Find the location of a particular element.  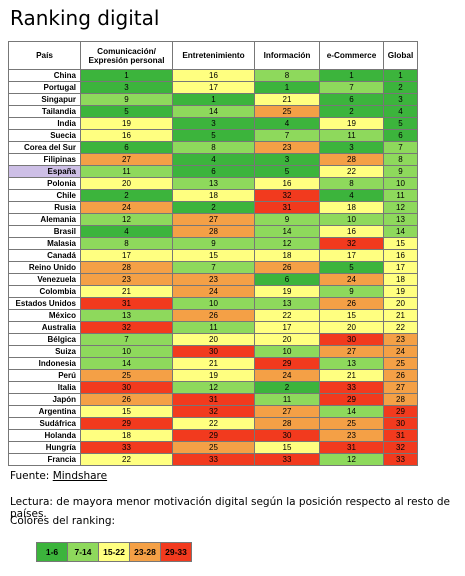

table-row: Holanda 18 29 30 23 31 is located at coordinates (213, 435).